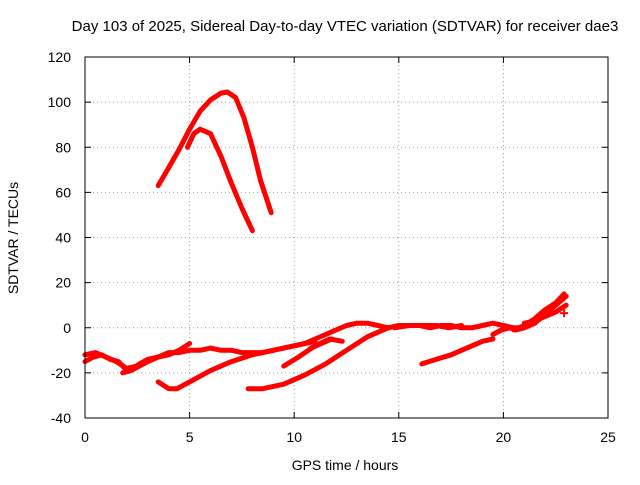  What do you see at coordinates (564, 313) in the screenshot?
I see `data-point-marker` at bounding box center [564, 313].